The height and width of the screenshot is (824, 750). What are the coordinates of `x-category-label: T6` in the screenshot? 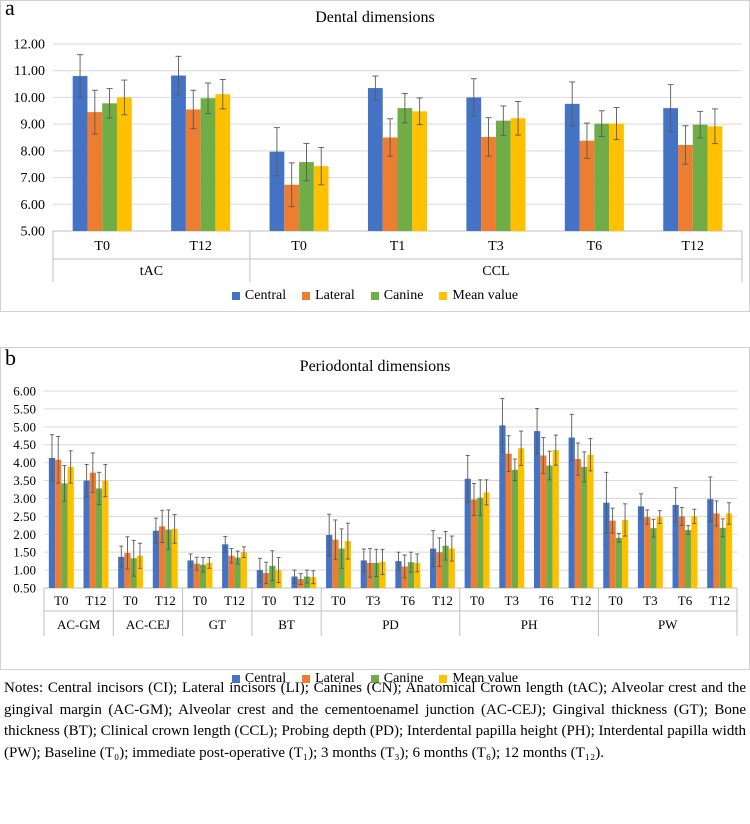 It's located at (408, 600).